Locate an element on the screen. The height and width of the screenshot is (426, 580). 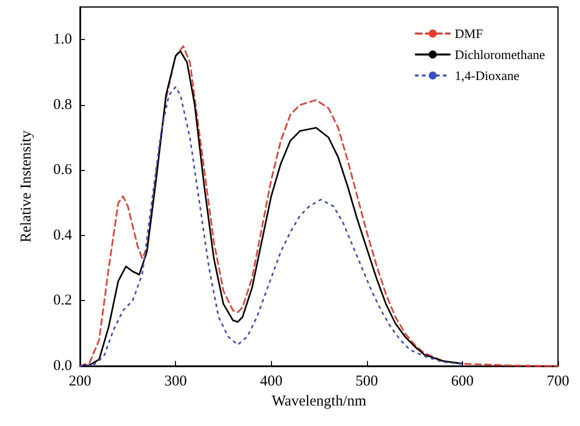
y-tick-label: 0.8 is located at coordinates (62, 104).